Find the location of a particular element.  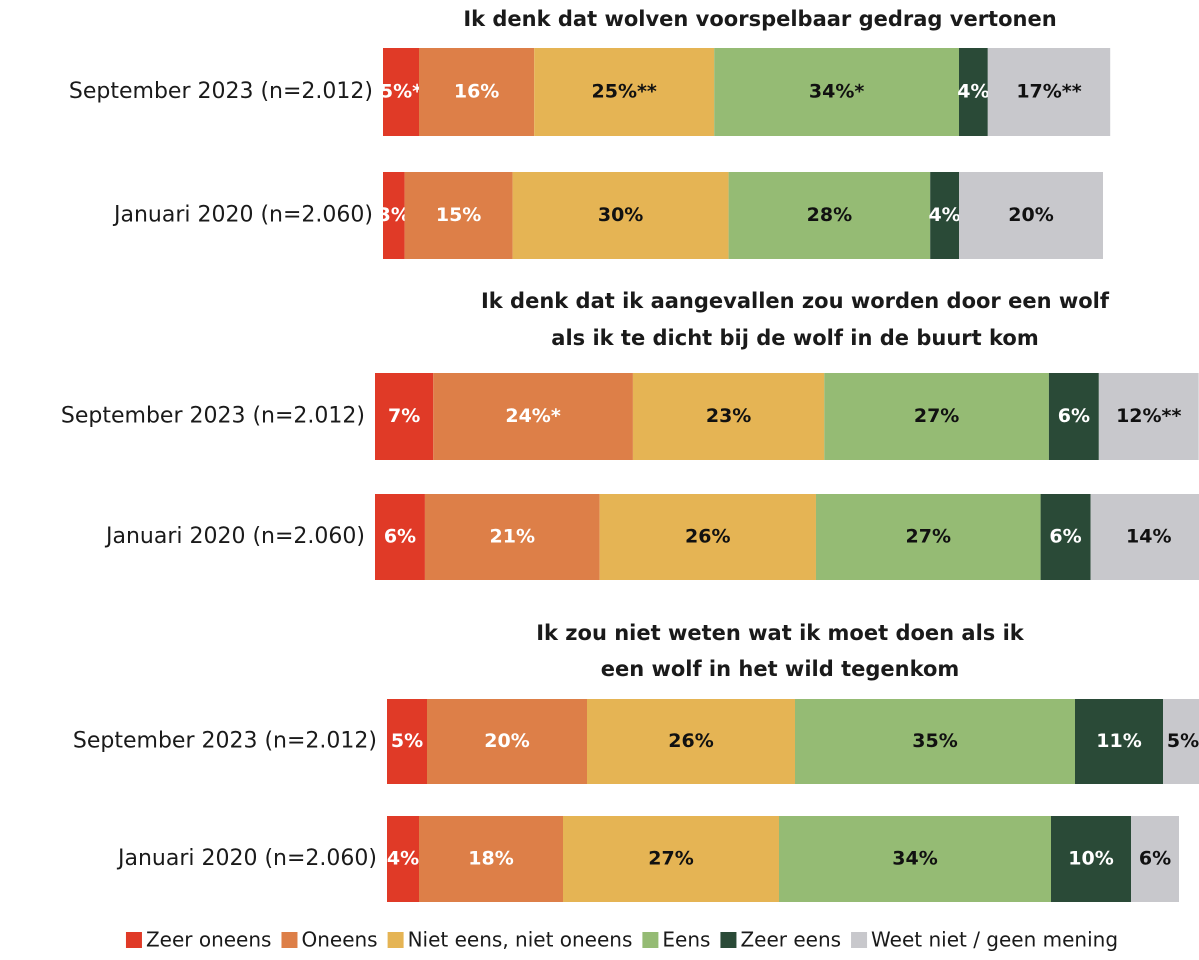

value-label: 18% is located at coordinates (490, 859).